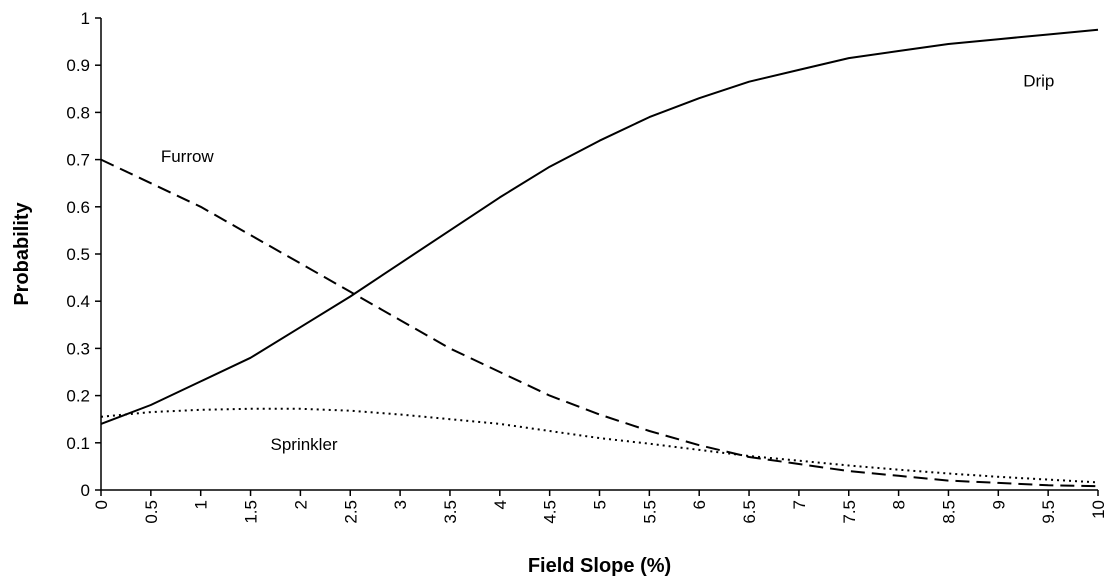  Describe the element at coordinates (303, 444) in the screenshot. I see `sprinkler-series-label: Sprinkler` at that location.